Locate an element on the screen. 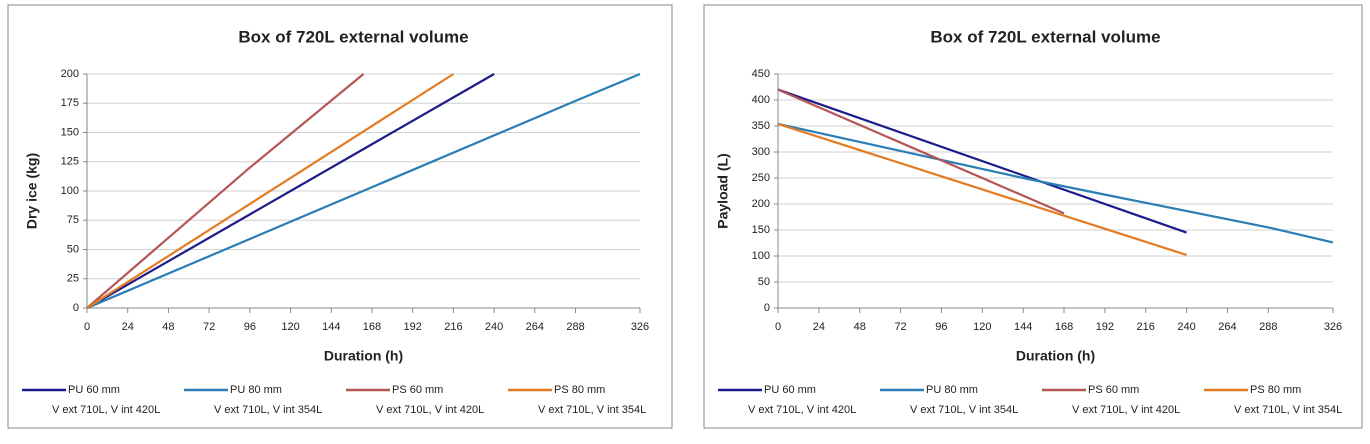 The height and width of the screenshot is (444, 1370). y-tick-label: 300 is located at coordinates (761, 152).